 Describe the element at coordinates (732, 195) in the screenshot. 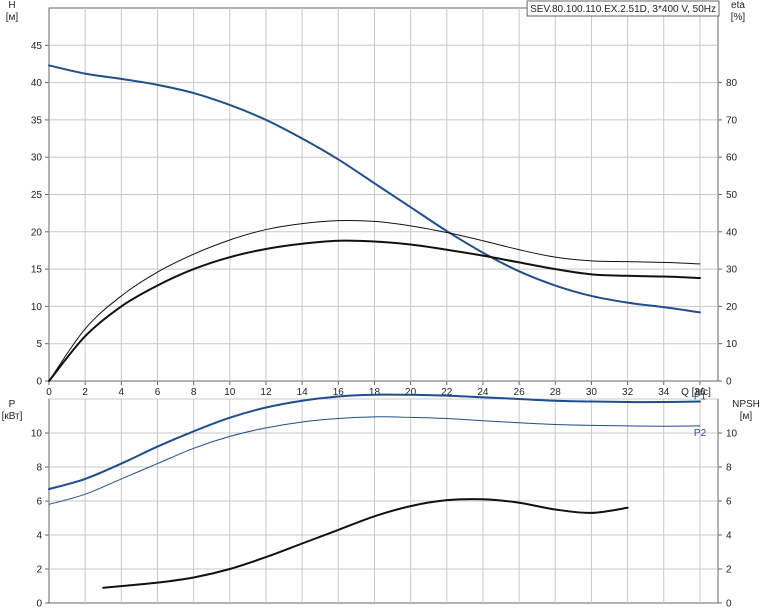

I see `y-right-tick-label: 50` at that location.